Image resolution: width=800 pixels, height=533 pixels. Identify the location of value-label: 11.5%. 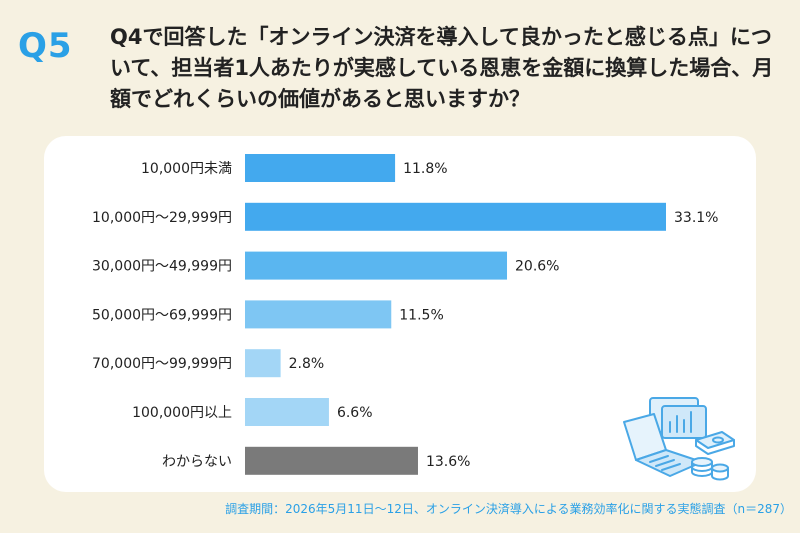
(421, 315).